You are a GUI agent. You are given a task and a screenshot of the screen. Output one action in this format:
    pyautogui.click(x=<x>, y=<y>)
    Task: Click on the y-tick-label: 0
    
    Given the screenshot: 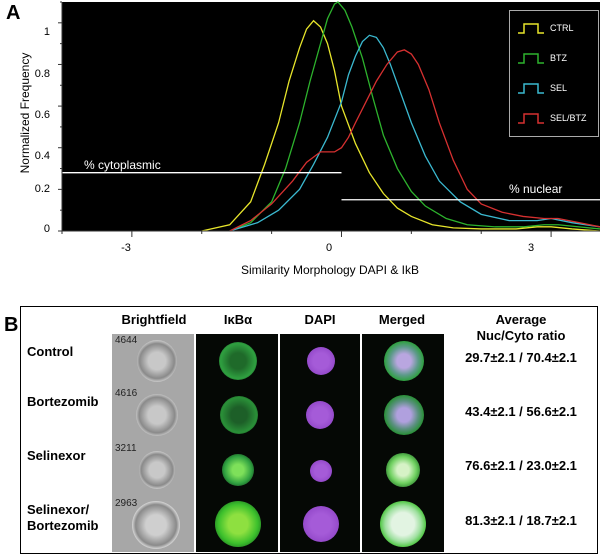 What is the action you would take?
    pyautogui.click(x=46, y=229)
    